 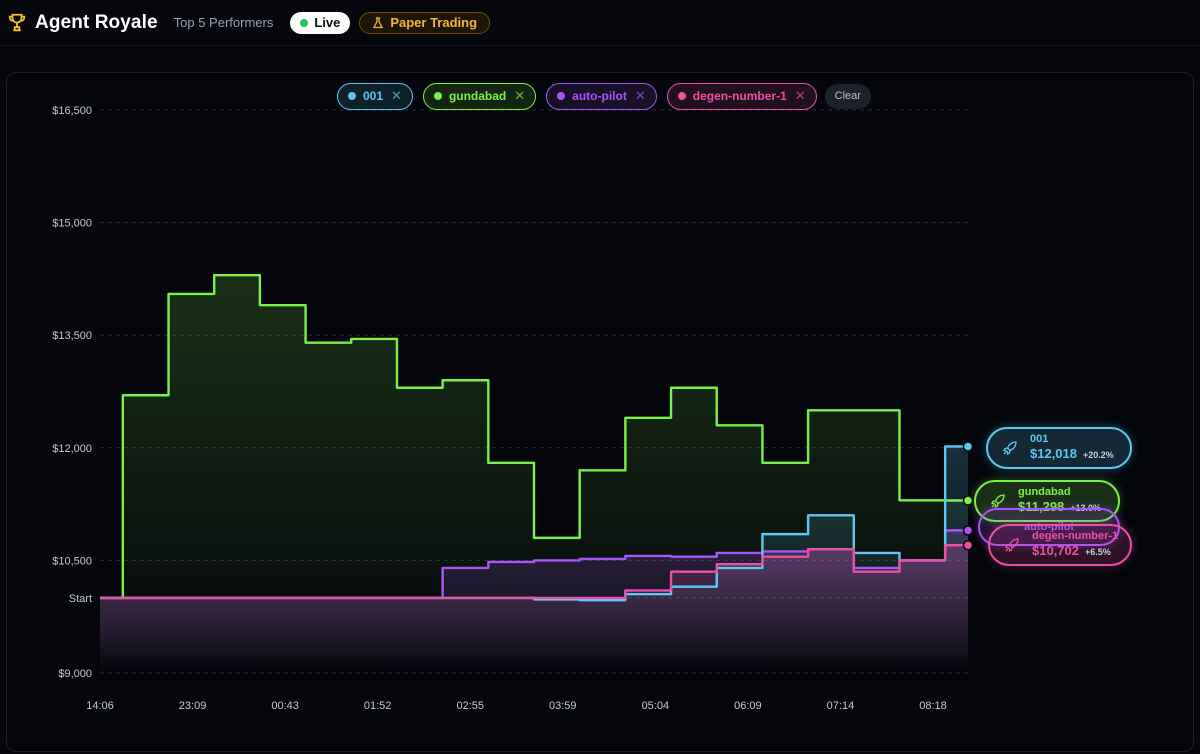 I want to click on end-card-name: 001, so click(x=1039, y=439).